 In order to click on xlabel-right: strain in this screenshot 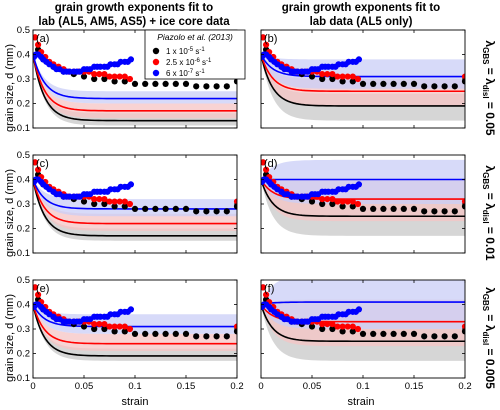, I will do `click(361, 402)`.